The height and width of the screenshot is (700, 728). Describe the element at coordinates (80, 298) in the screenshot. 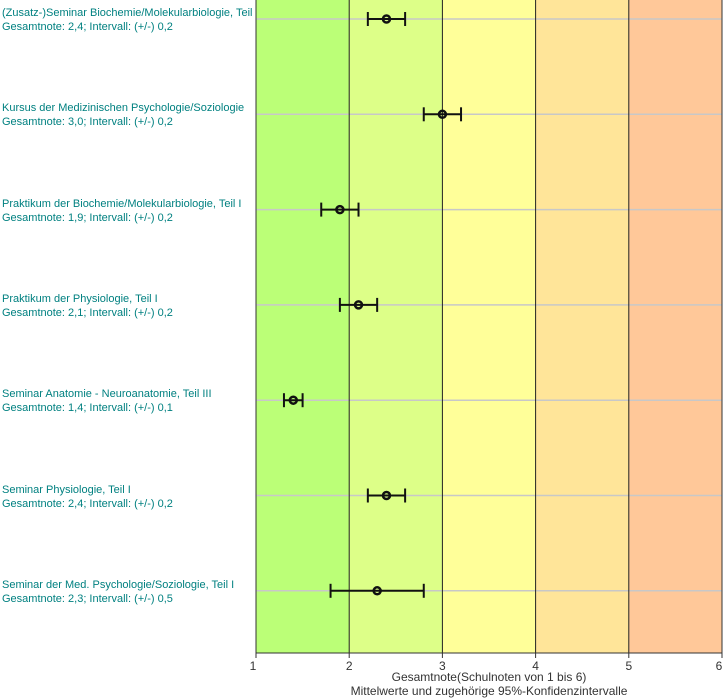

I see `course-name: Praktikum der Physiologie, Teil I` at that location.